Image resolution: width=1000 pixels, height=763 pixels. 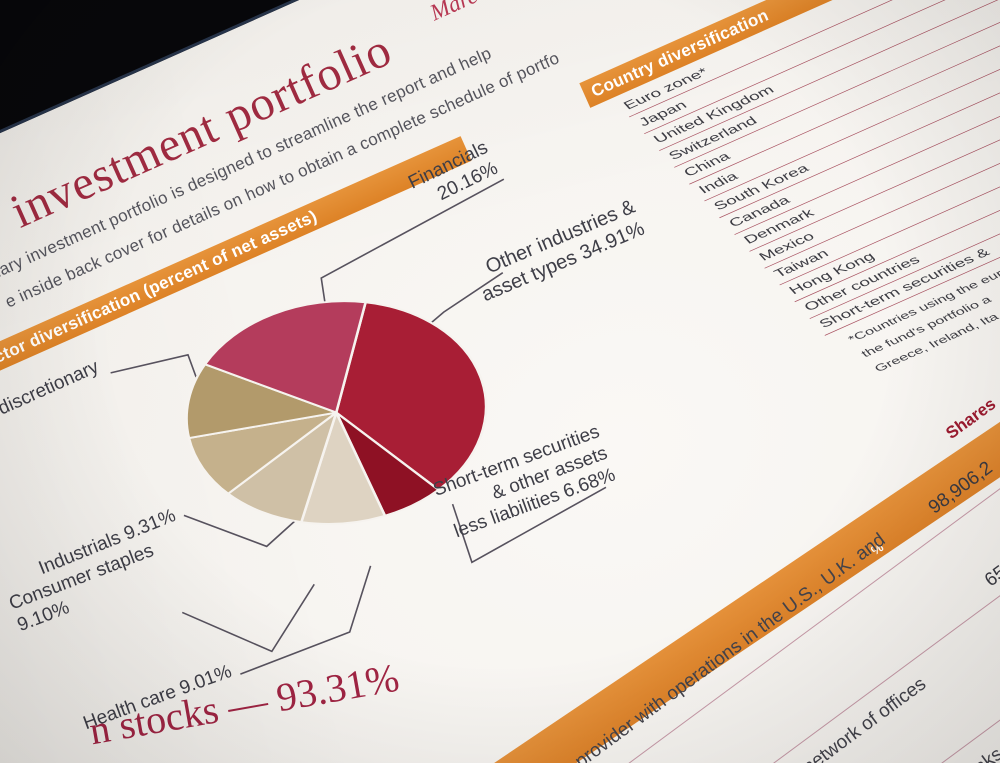 What do you see at coordinates (261, 401) in the screenshot?
I see `pie-slice-discretionary-label-cut-off` at bounding box center [261, 401].